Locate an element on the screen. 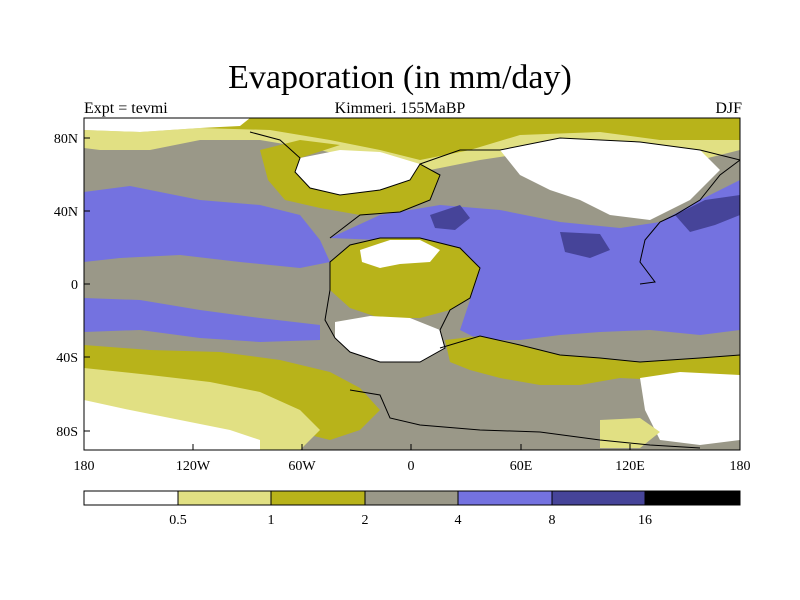 This screenshot has width=800, height=600. zone-northeast-very-high is located at coordinates (707, 213).